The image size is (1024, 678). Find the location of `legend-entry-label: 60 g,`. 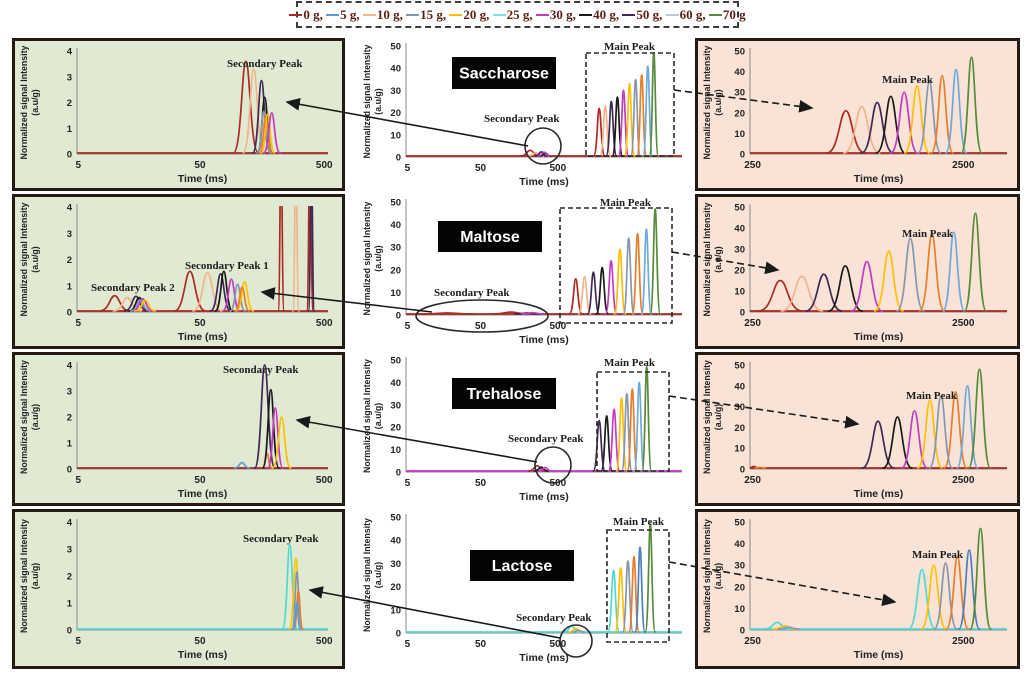

legend-entry-label: 60 g, is located at coordinates (694, 14).